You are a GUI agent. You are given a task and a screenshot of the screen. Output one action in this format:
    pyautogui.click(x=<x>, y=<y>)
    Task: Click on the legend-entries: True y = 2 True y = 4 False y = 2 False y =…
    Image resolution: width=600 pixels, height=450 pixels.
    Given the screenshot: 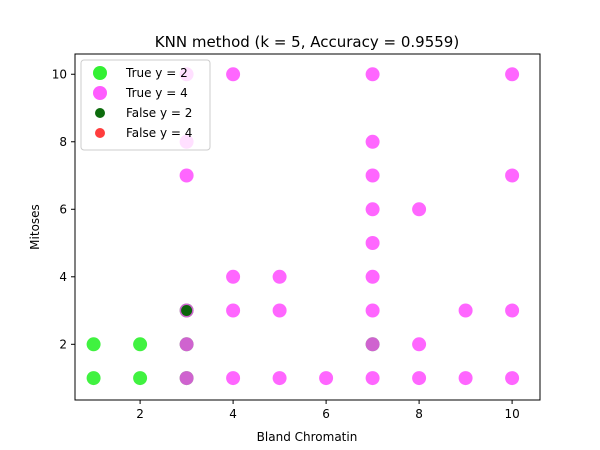 What is the action you would take?
    pyautogui.click(x=142, y=103)
    